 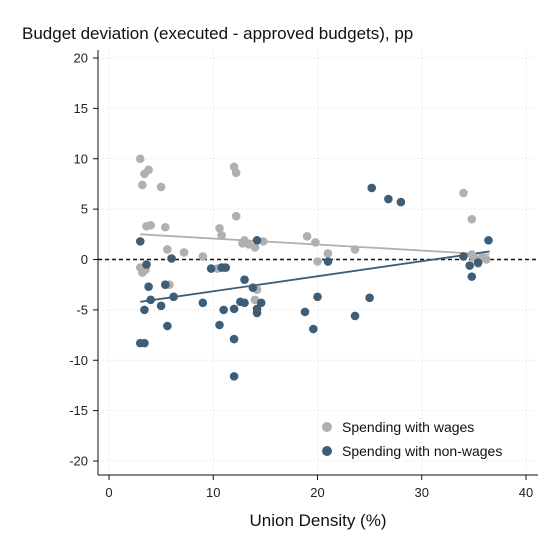 I want to click on y-tick-label: -20, so click(x=78, y=461).